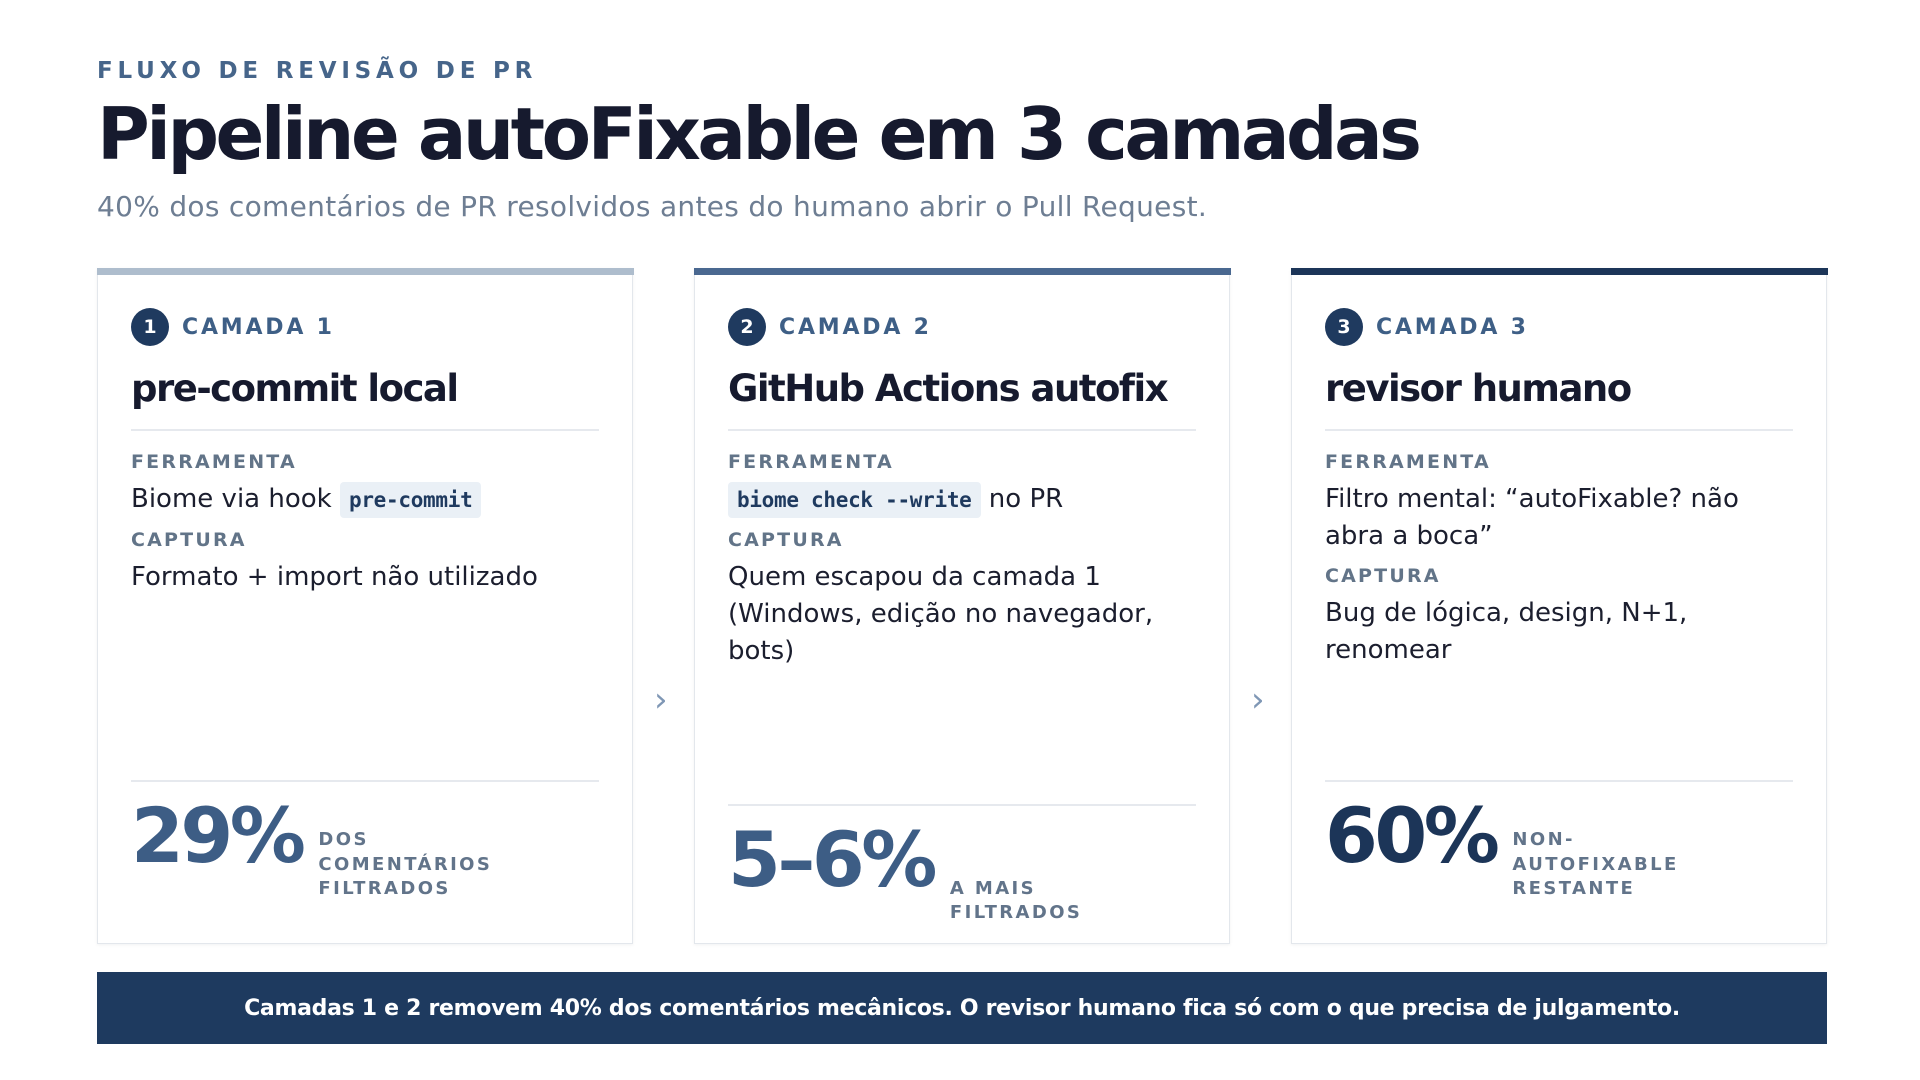 The image size is (1920, 1080). Describe the element at coordinates (334, 576) in the screenshot. I see `capture-value: Formato + import não utilizado` at that location.